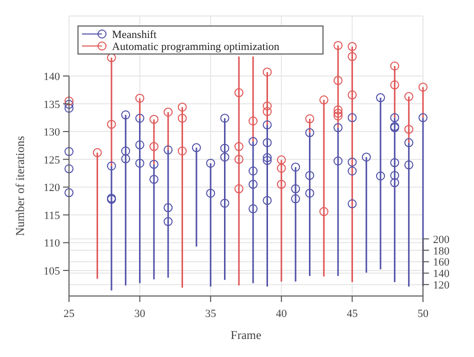 Image resolution: width=474 pixels, height=357 pixels. I want to click on y-tick-label: 110, so click(52, 244).